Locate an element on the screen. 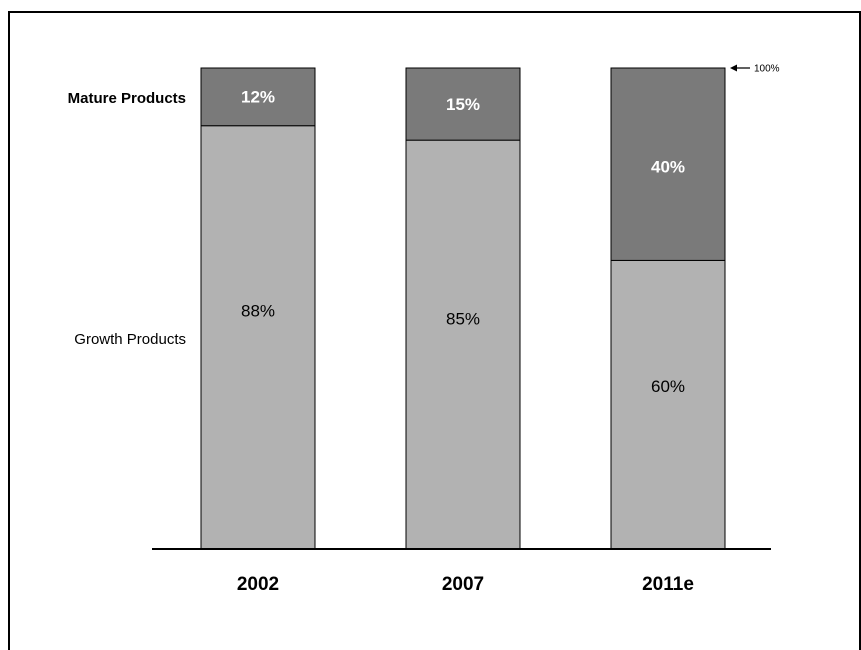 The width and height of the screenshot is (861, 650). bar-mature-2007 is located at coordinates (463, 104).